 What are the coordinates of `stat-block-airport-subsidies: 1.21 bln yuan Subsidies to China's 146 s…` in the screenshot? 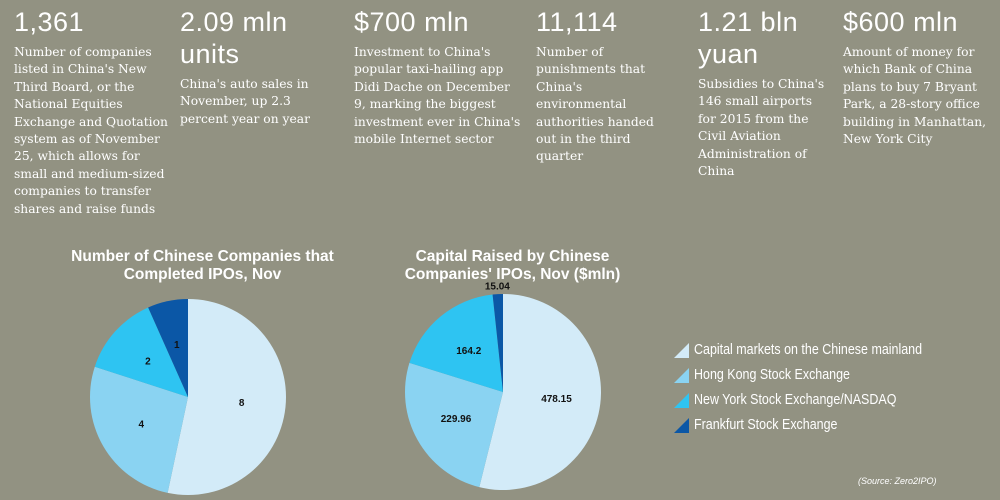 It's located at (763, 93).